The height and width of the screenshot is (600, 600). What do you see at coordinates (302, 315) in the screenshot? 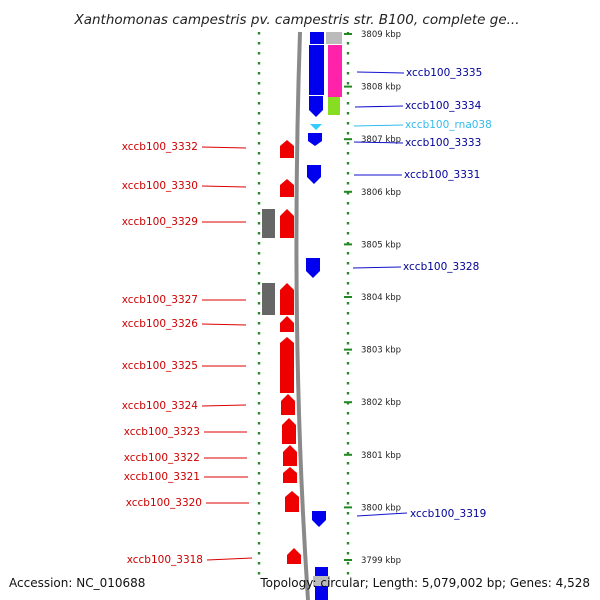
I see `chromosome-backbone` at bounding box center [302, 315].